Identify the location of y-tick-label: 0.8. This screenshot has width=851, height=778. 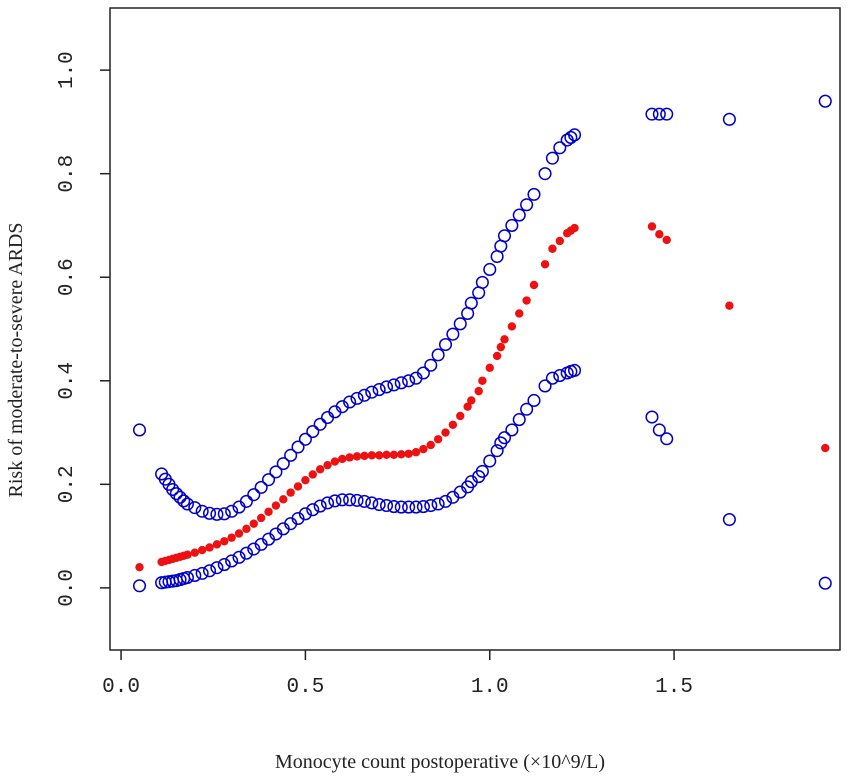
(67, 174).